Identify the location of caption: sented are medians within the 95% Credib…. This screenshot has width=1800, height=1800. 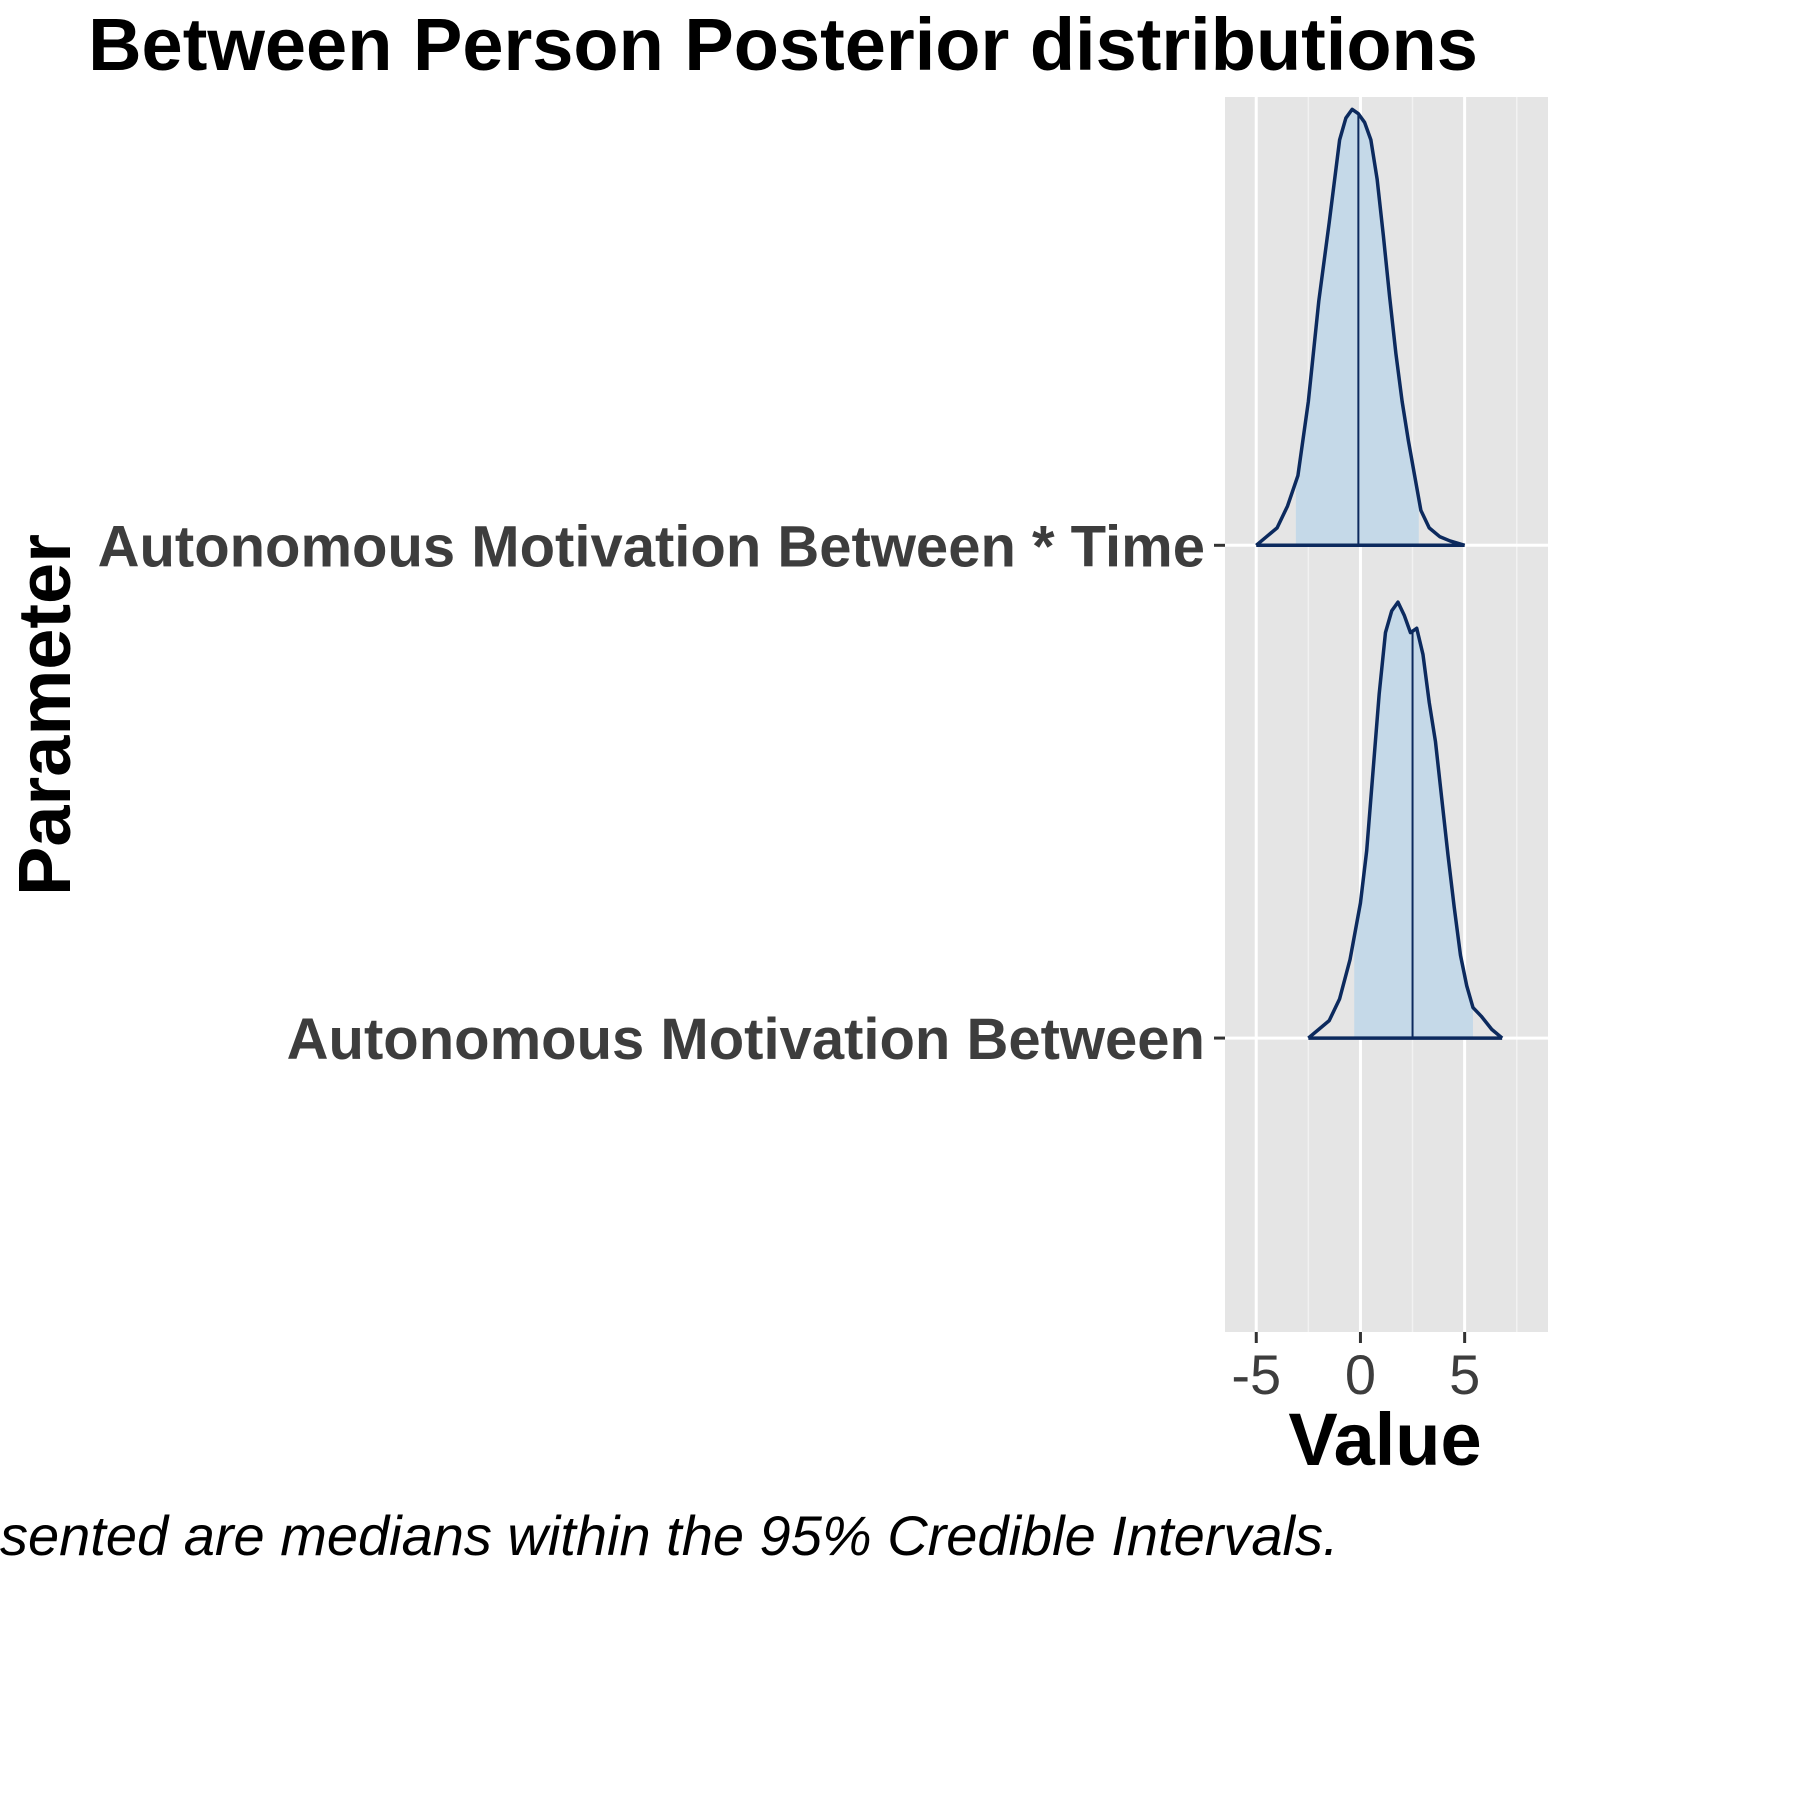
(669, 1535).